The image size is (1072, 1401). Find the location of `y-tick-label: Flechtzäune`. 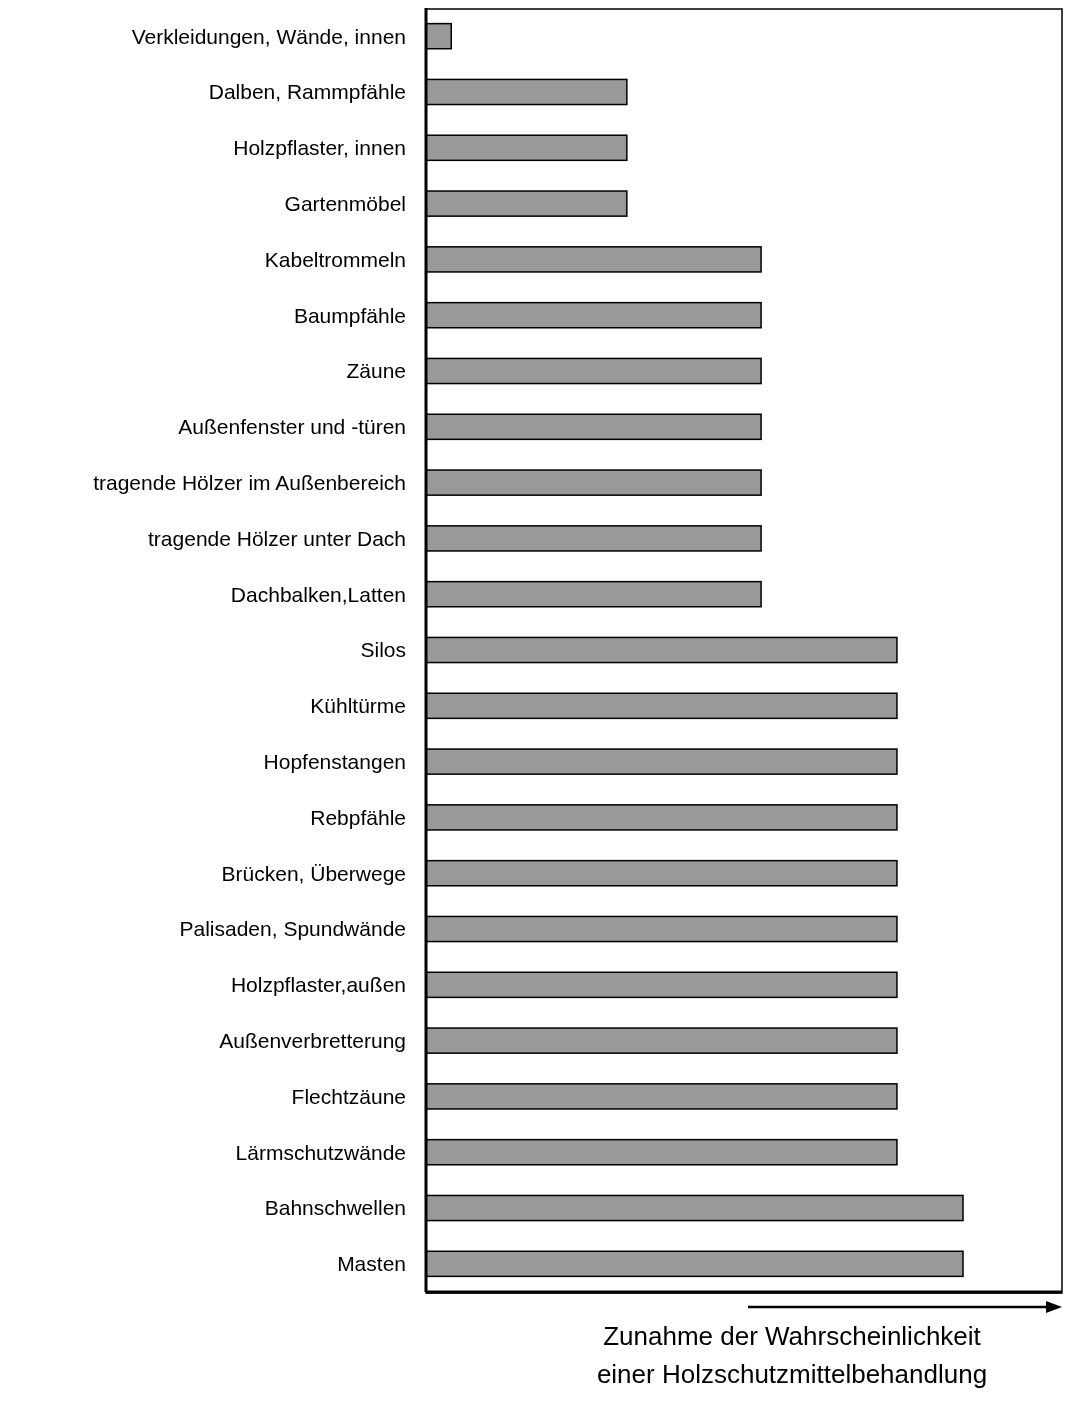

y-tick-label: Flechtzäune is located at coordinates (348, 1096).